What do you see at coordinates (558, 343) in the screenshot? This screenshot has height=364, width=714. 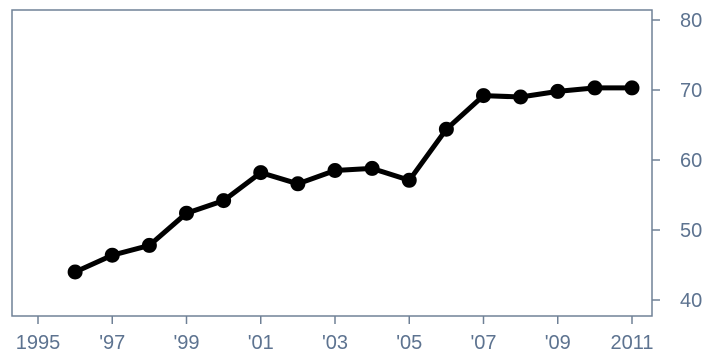 I see `x-tick-label: '09` at bounding box center [558, 343].